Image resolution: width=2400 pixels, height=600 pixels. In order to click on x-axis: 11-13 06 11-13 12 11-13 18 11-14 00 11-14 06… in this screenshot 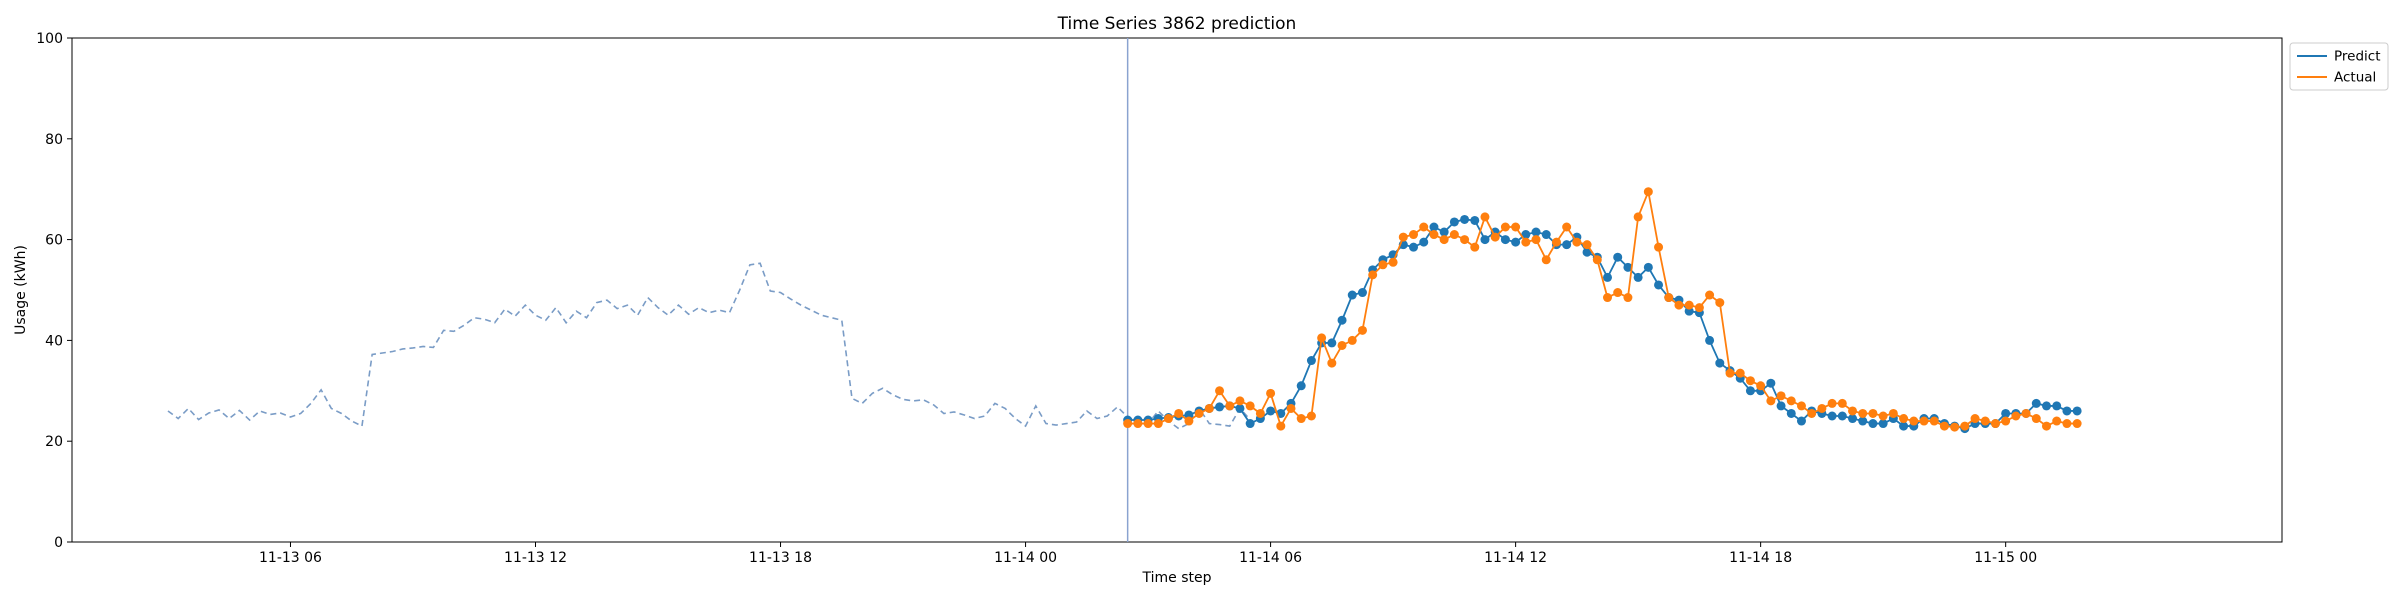, I will do `click(1148, 554)`.